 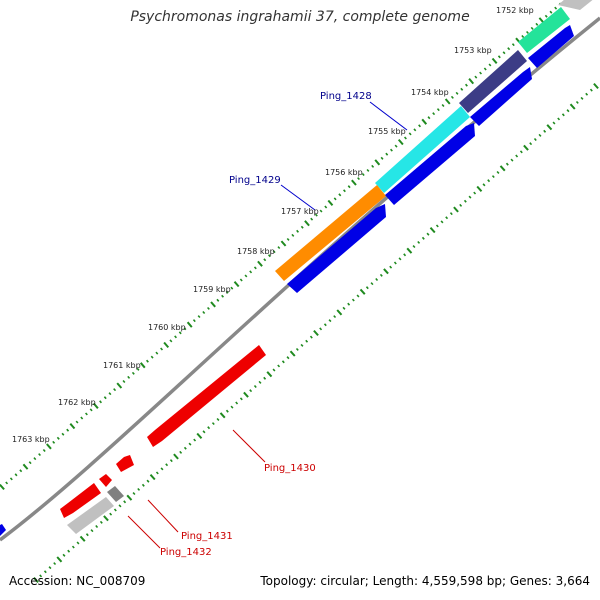 I want to click on gene-arrow-red-ping1432, so click(x=80, y=500).